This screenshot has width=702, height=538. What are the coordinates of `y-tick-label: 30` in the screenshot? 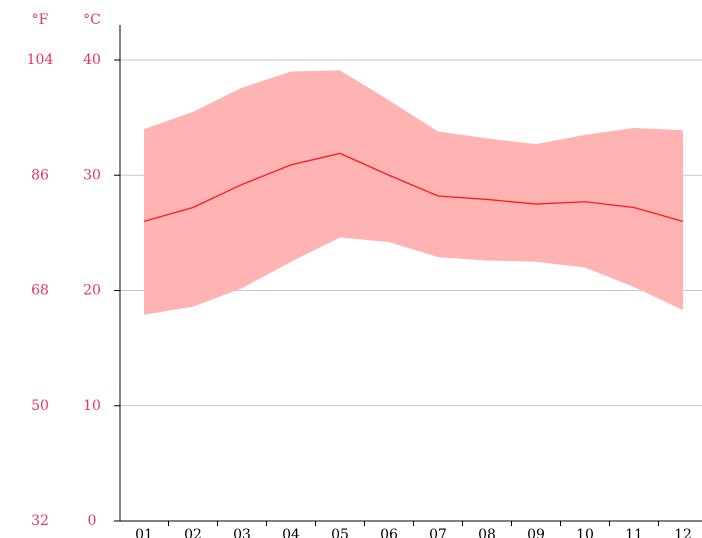 It's located at (92, 175).